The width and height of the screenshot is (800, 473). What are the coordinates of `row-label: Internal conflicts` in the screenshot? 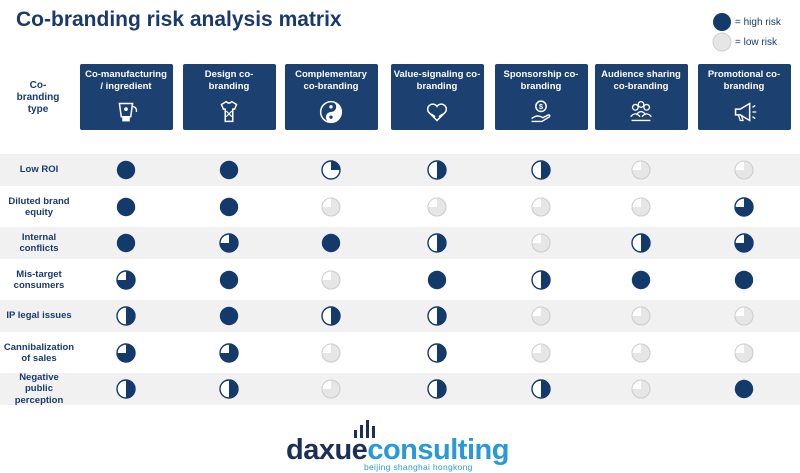 It's located at (39, 243).